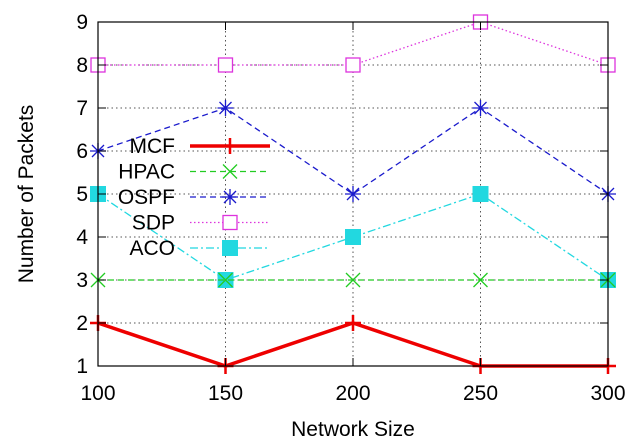  Describe the element at coordinates (97, 393) in the screenshot. I see `x-tick-label: 100` at that location.